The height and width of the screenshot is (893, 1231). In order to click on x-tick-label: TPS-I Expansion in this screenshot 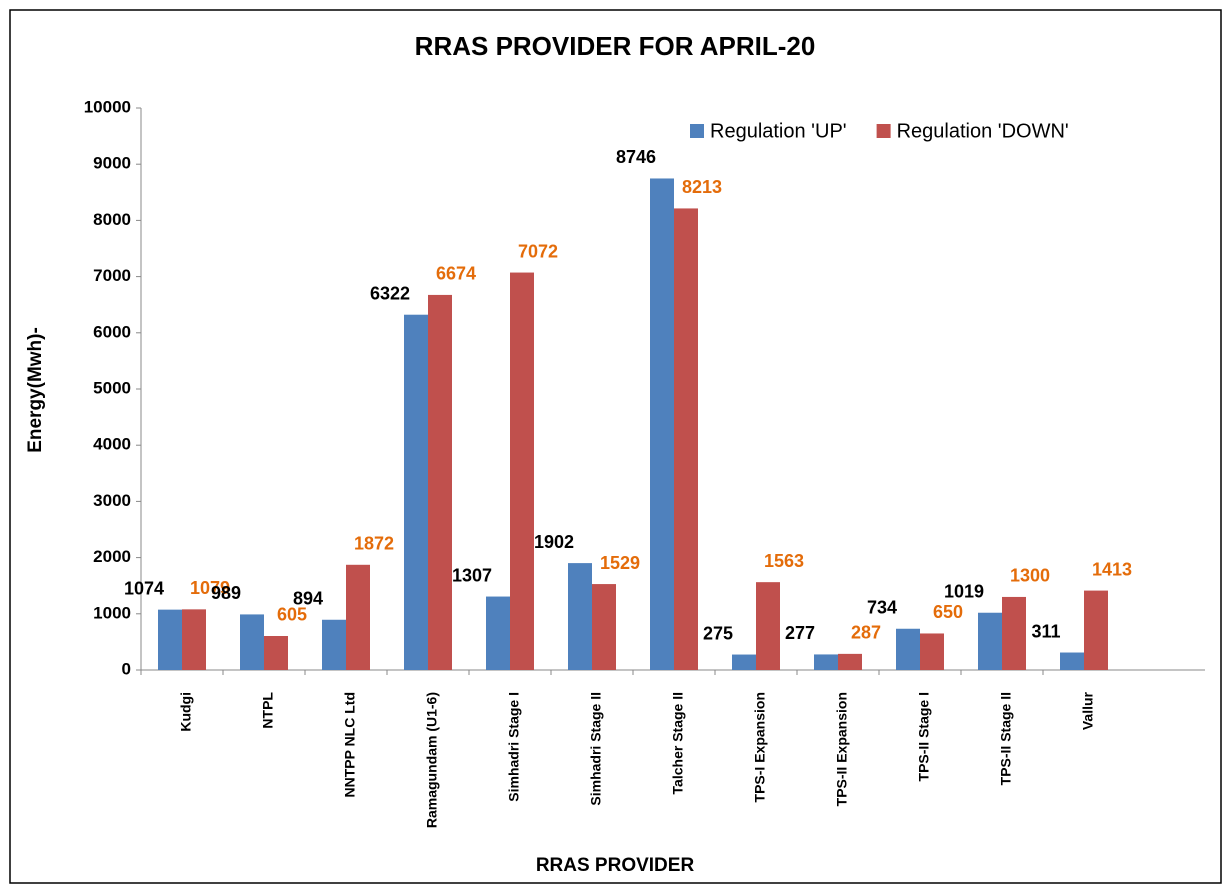, I will do `click(760, 747)`.